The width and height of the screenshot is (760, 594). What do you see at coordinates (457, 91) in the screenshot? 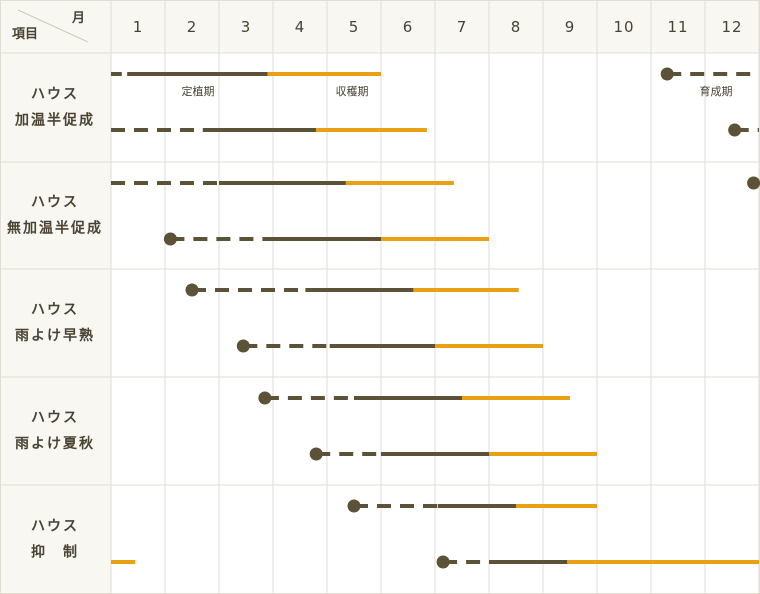
I see `phase-annotations: 定植期 収穫期 育成期` at bounding box center [457, 91].